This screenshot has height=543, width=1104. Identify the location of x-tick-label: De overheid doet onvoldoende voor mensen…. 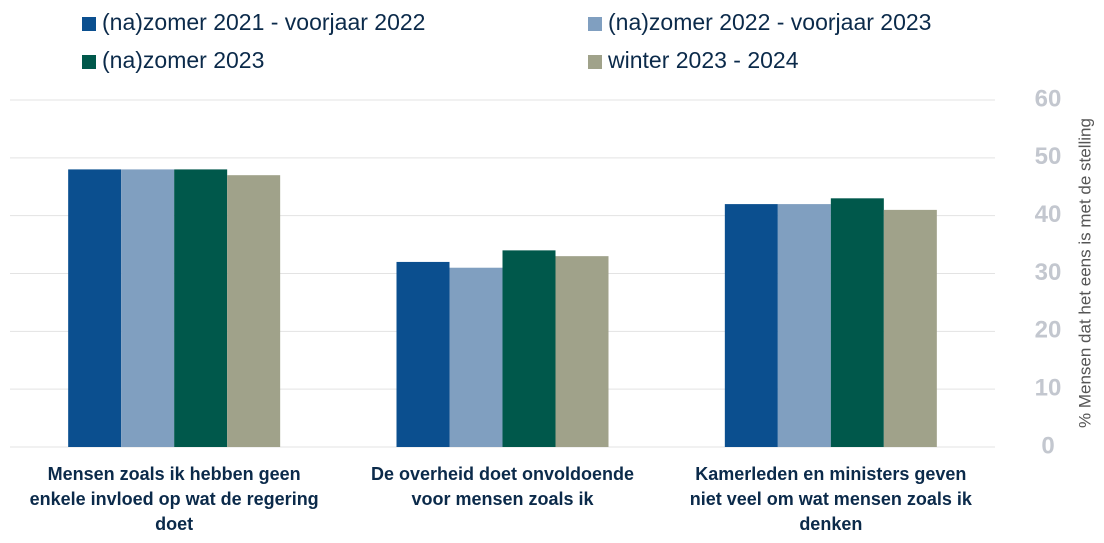
(502, 486).